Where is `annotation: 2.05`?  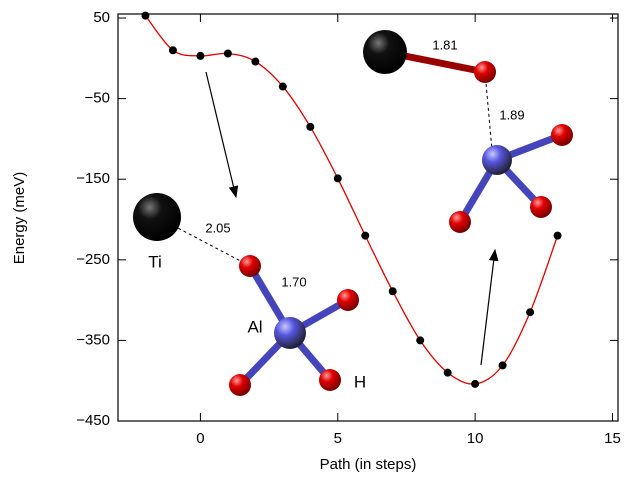 annotation: 2.05 is located at coordinates (217, 227).